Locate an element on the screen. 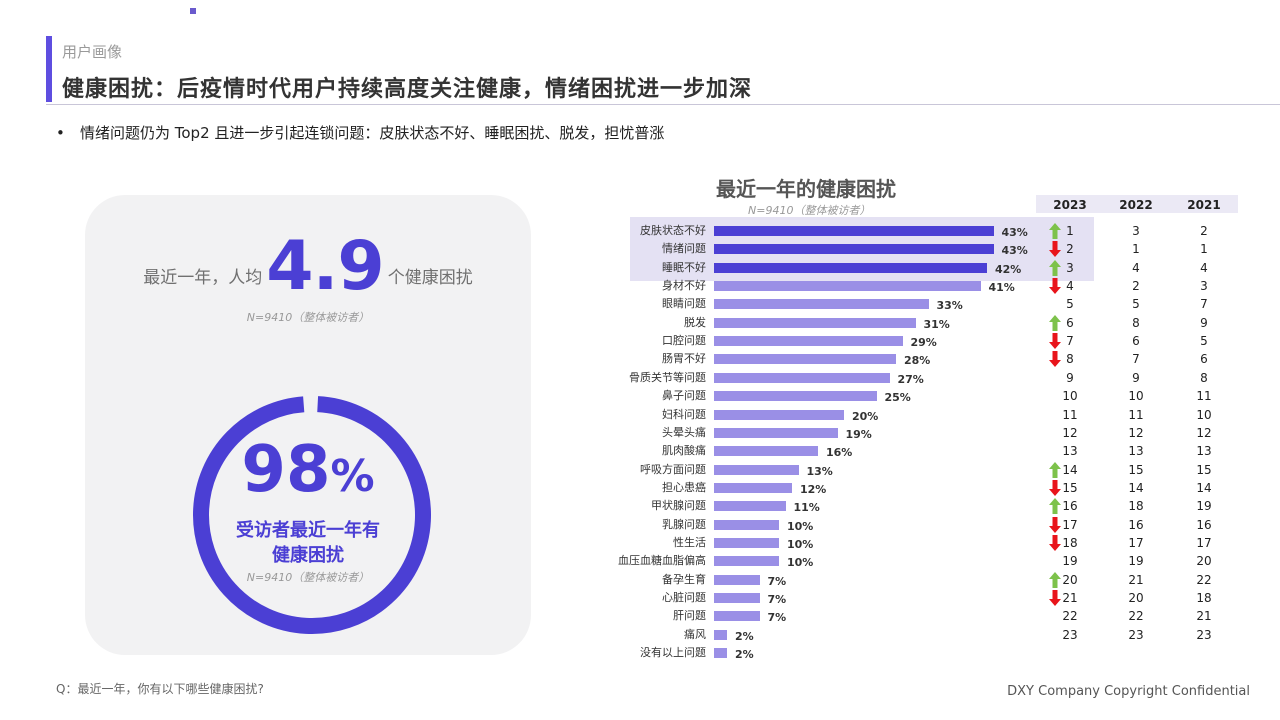 Image resolution: width=1280 pixels, height=720 pixels. rank-2022: 23 is located at coordinates (1136, 634).